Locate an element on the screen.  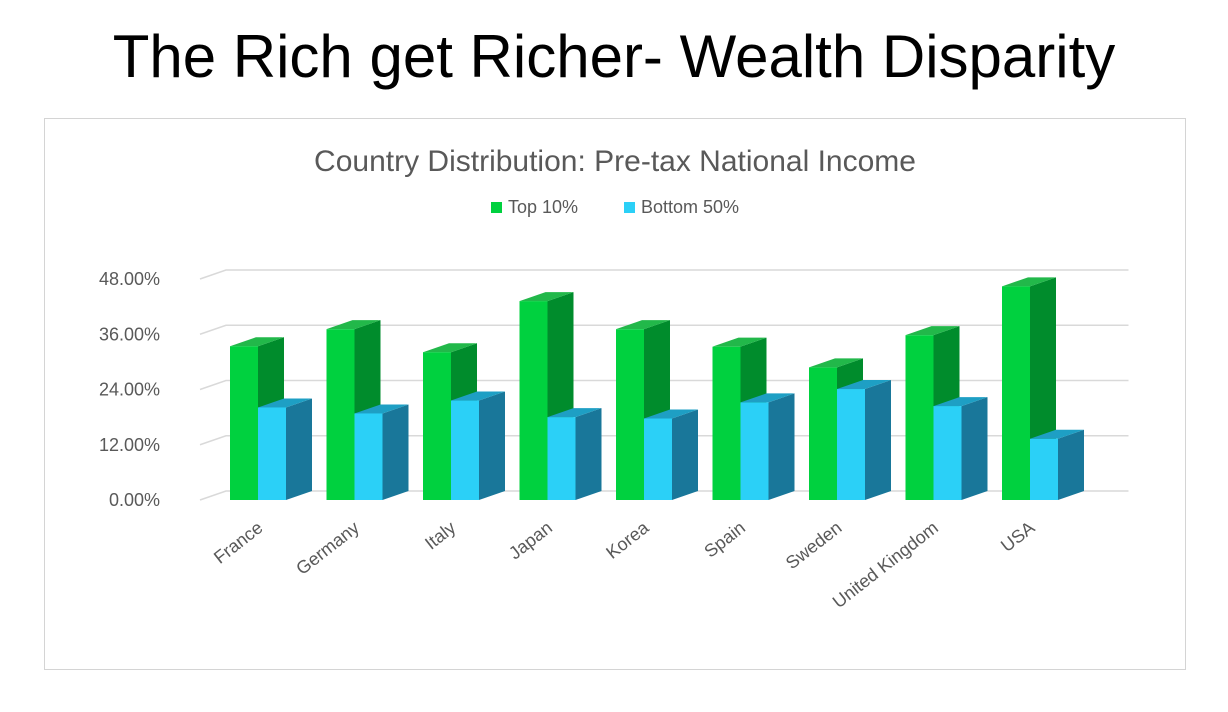
legend-label-bottom-50: Bottom 50% is located at coordinates (690, 207).